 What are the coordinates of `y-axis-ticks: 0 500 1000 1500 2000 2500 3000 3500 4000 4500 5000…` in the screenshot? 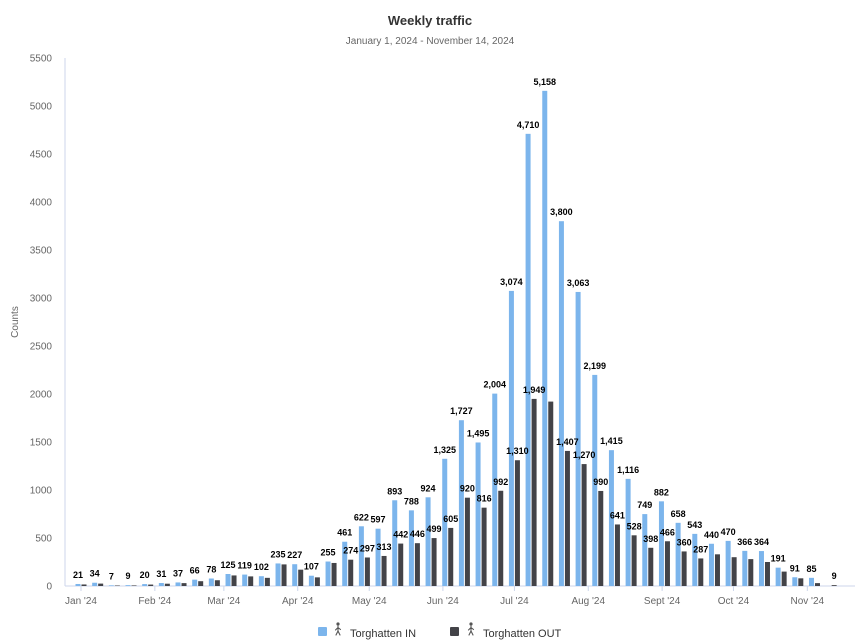 It's located at (41, 323).